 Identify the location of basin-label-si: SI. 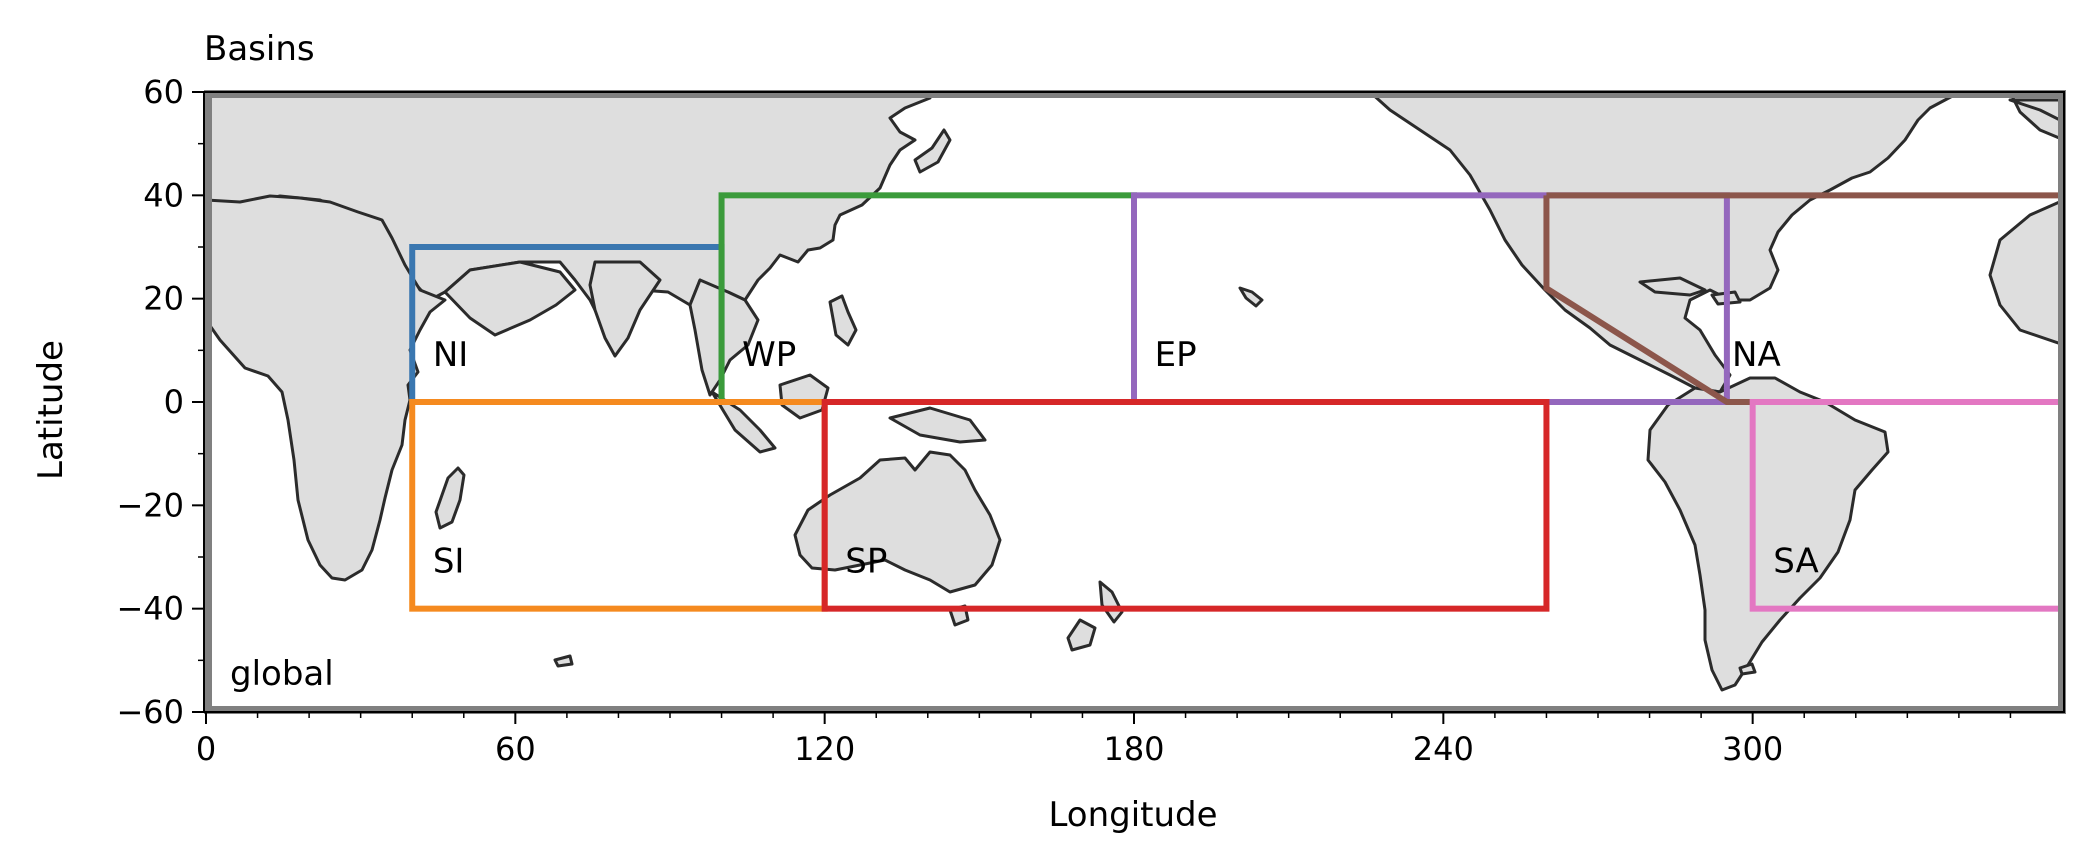
(449, 562).